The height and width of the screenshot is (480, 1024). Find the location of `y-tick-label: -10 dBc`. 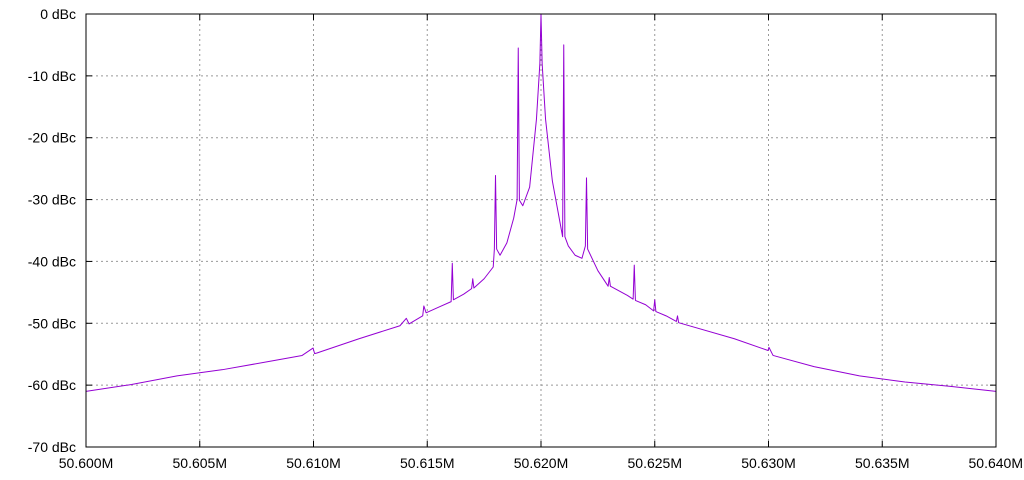

y-tick-label: -10 dBc is located at coordinates (52, 76).